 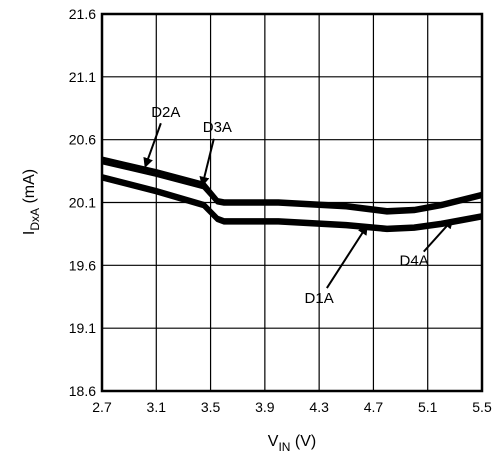 I want to click on y-tick-label: 18.6, so click(x=82, y=391).